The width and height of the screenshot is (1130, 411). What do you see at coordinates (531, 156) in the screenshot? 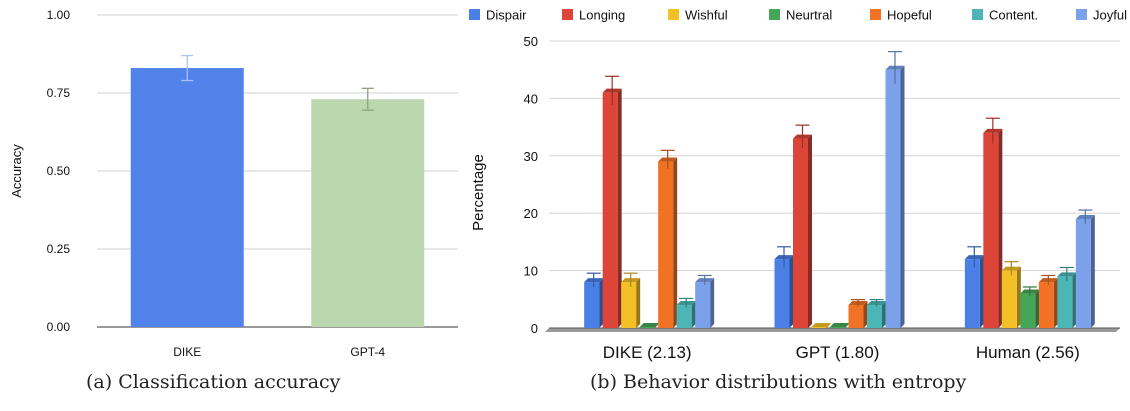
I see `y-tick-label: 30` at bounding box center [531, 156].